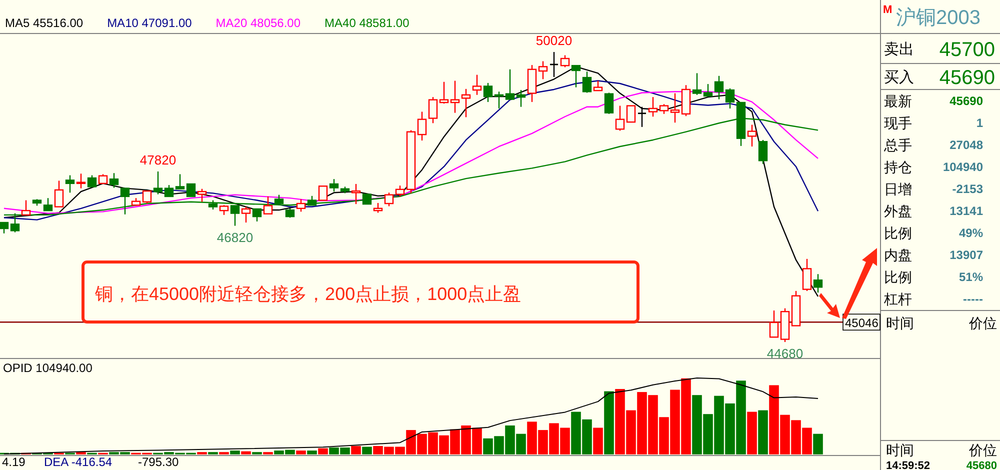 Image resolution: width=1000 pixels, height=470 pixels. I want to click on annotation: 46820, so click(235, 237).